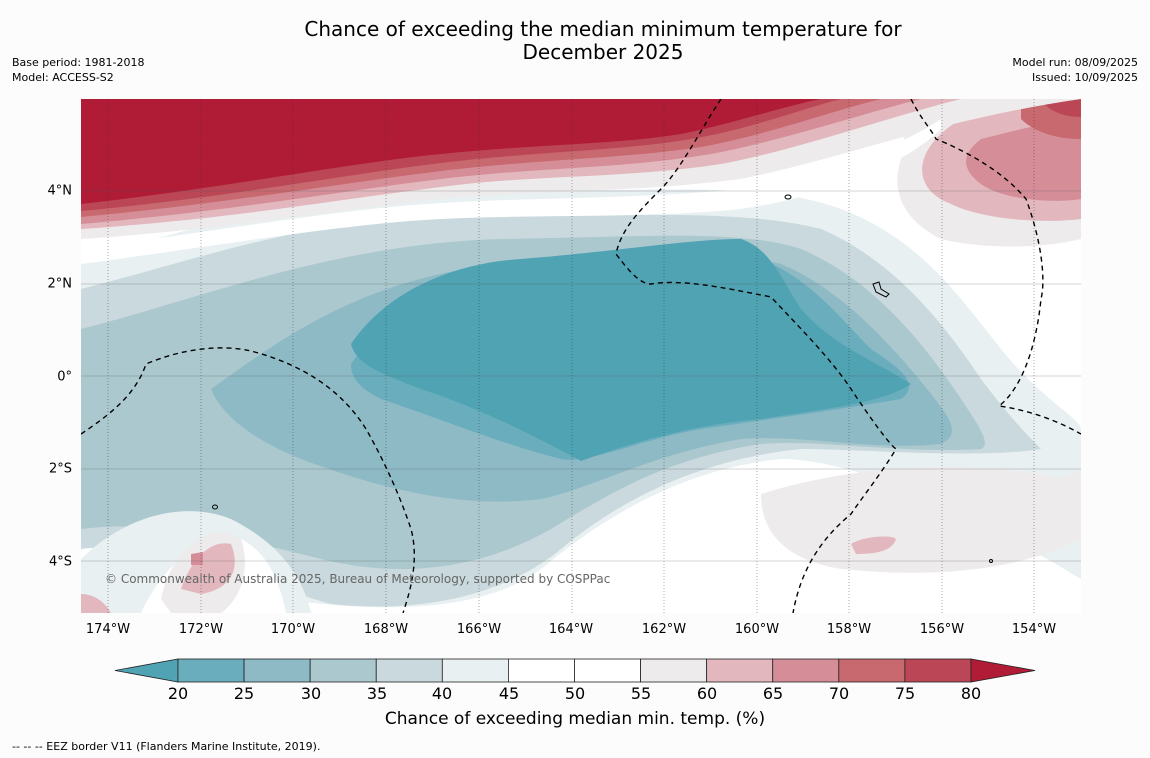 Image resolution: width=1150 pixels, height=758 pixels. I want to click on colorbar-tick: 30, so click(311, 693).